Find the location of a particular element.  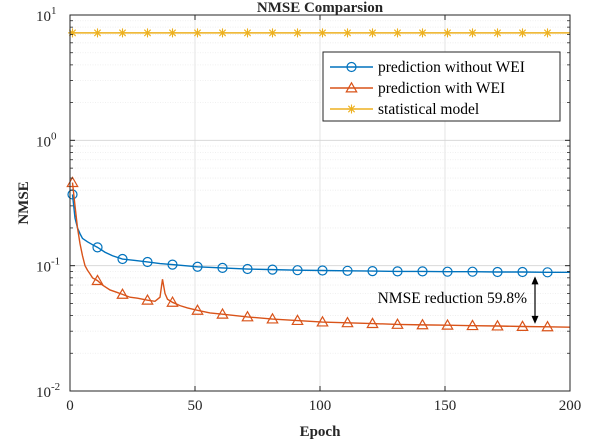

x-tick-label: 0 is located at coordinates (70, 406).